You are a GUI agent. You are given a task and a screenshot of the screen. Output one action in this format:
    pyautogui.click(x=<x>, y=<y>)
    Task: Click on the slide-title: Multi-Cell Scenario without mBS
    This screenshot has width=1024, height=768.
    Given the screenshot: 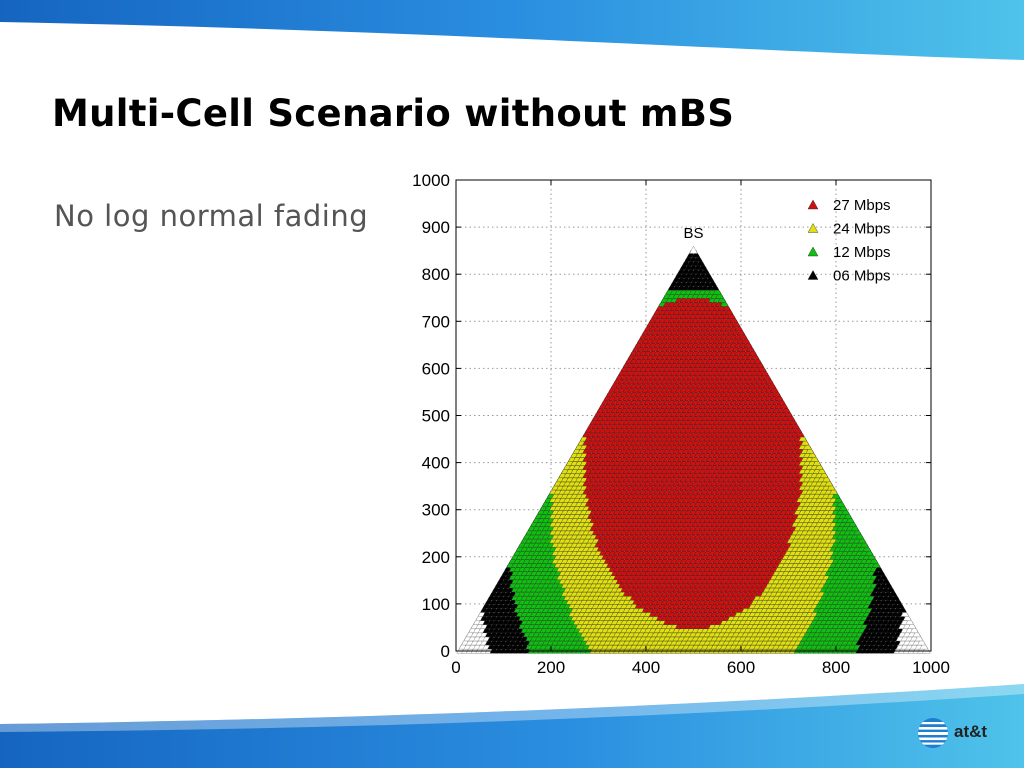 What is the action you would take?
    pyautogui.click(x=393, y=113)
    